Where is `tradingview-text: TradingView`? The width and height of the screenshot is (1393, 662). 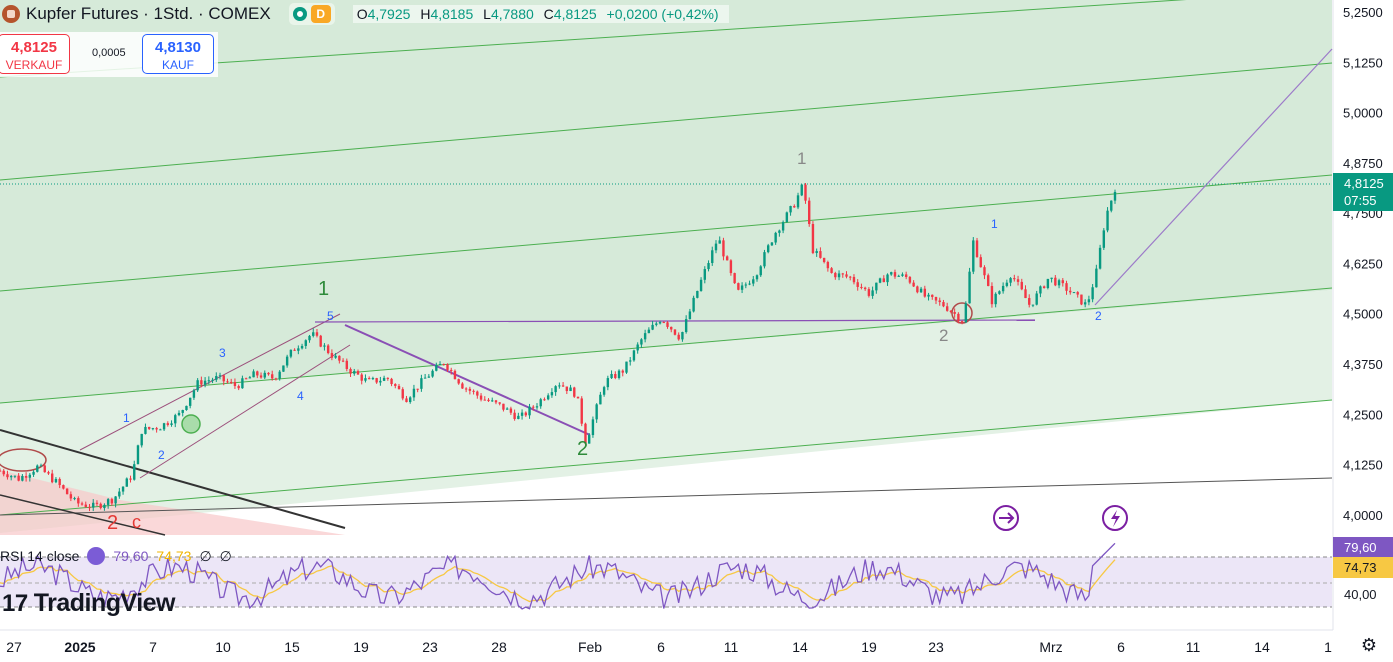
tradingview-text: TradingView is located at coordinates (104, 603).